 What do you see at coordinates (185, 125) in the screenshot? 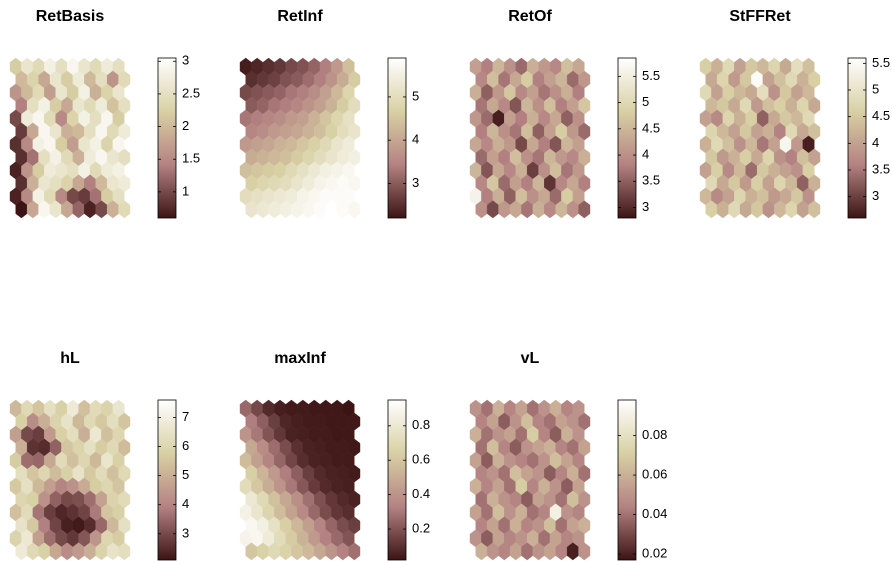
I see `colorbar-tick-label: 2` at bounding box center [185, 125].